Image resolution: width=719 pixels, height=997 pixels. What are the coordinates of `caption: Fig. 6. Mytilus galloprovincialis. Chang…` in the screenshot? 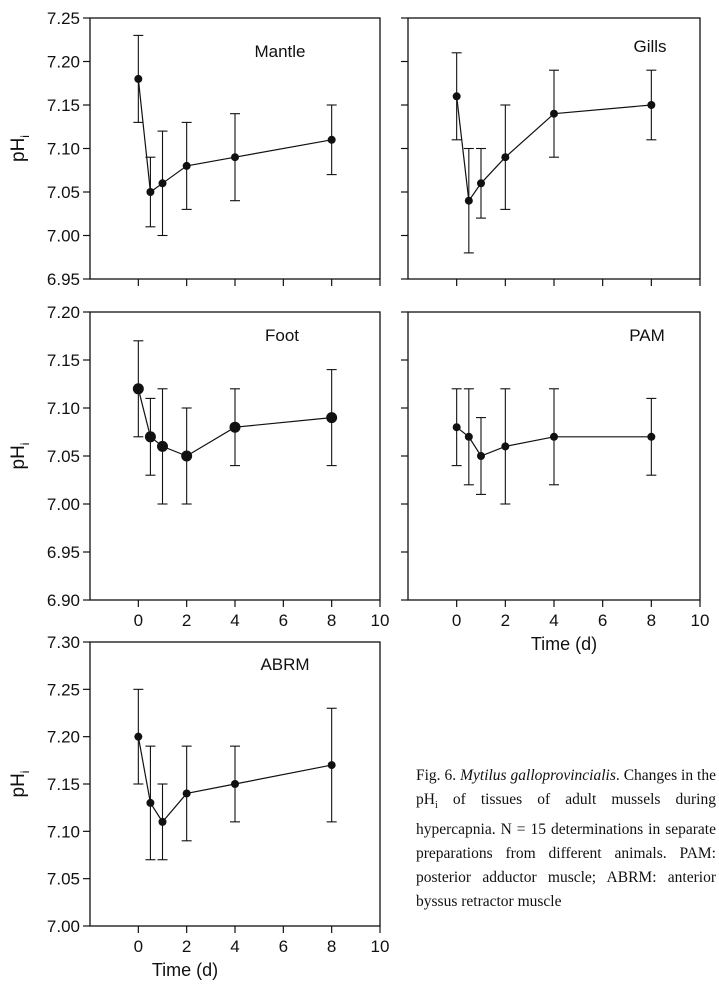 It's located at (566, 839).